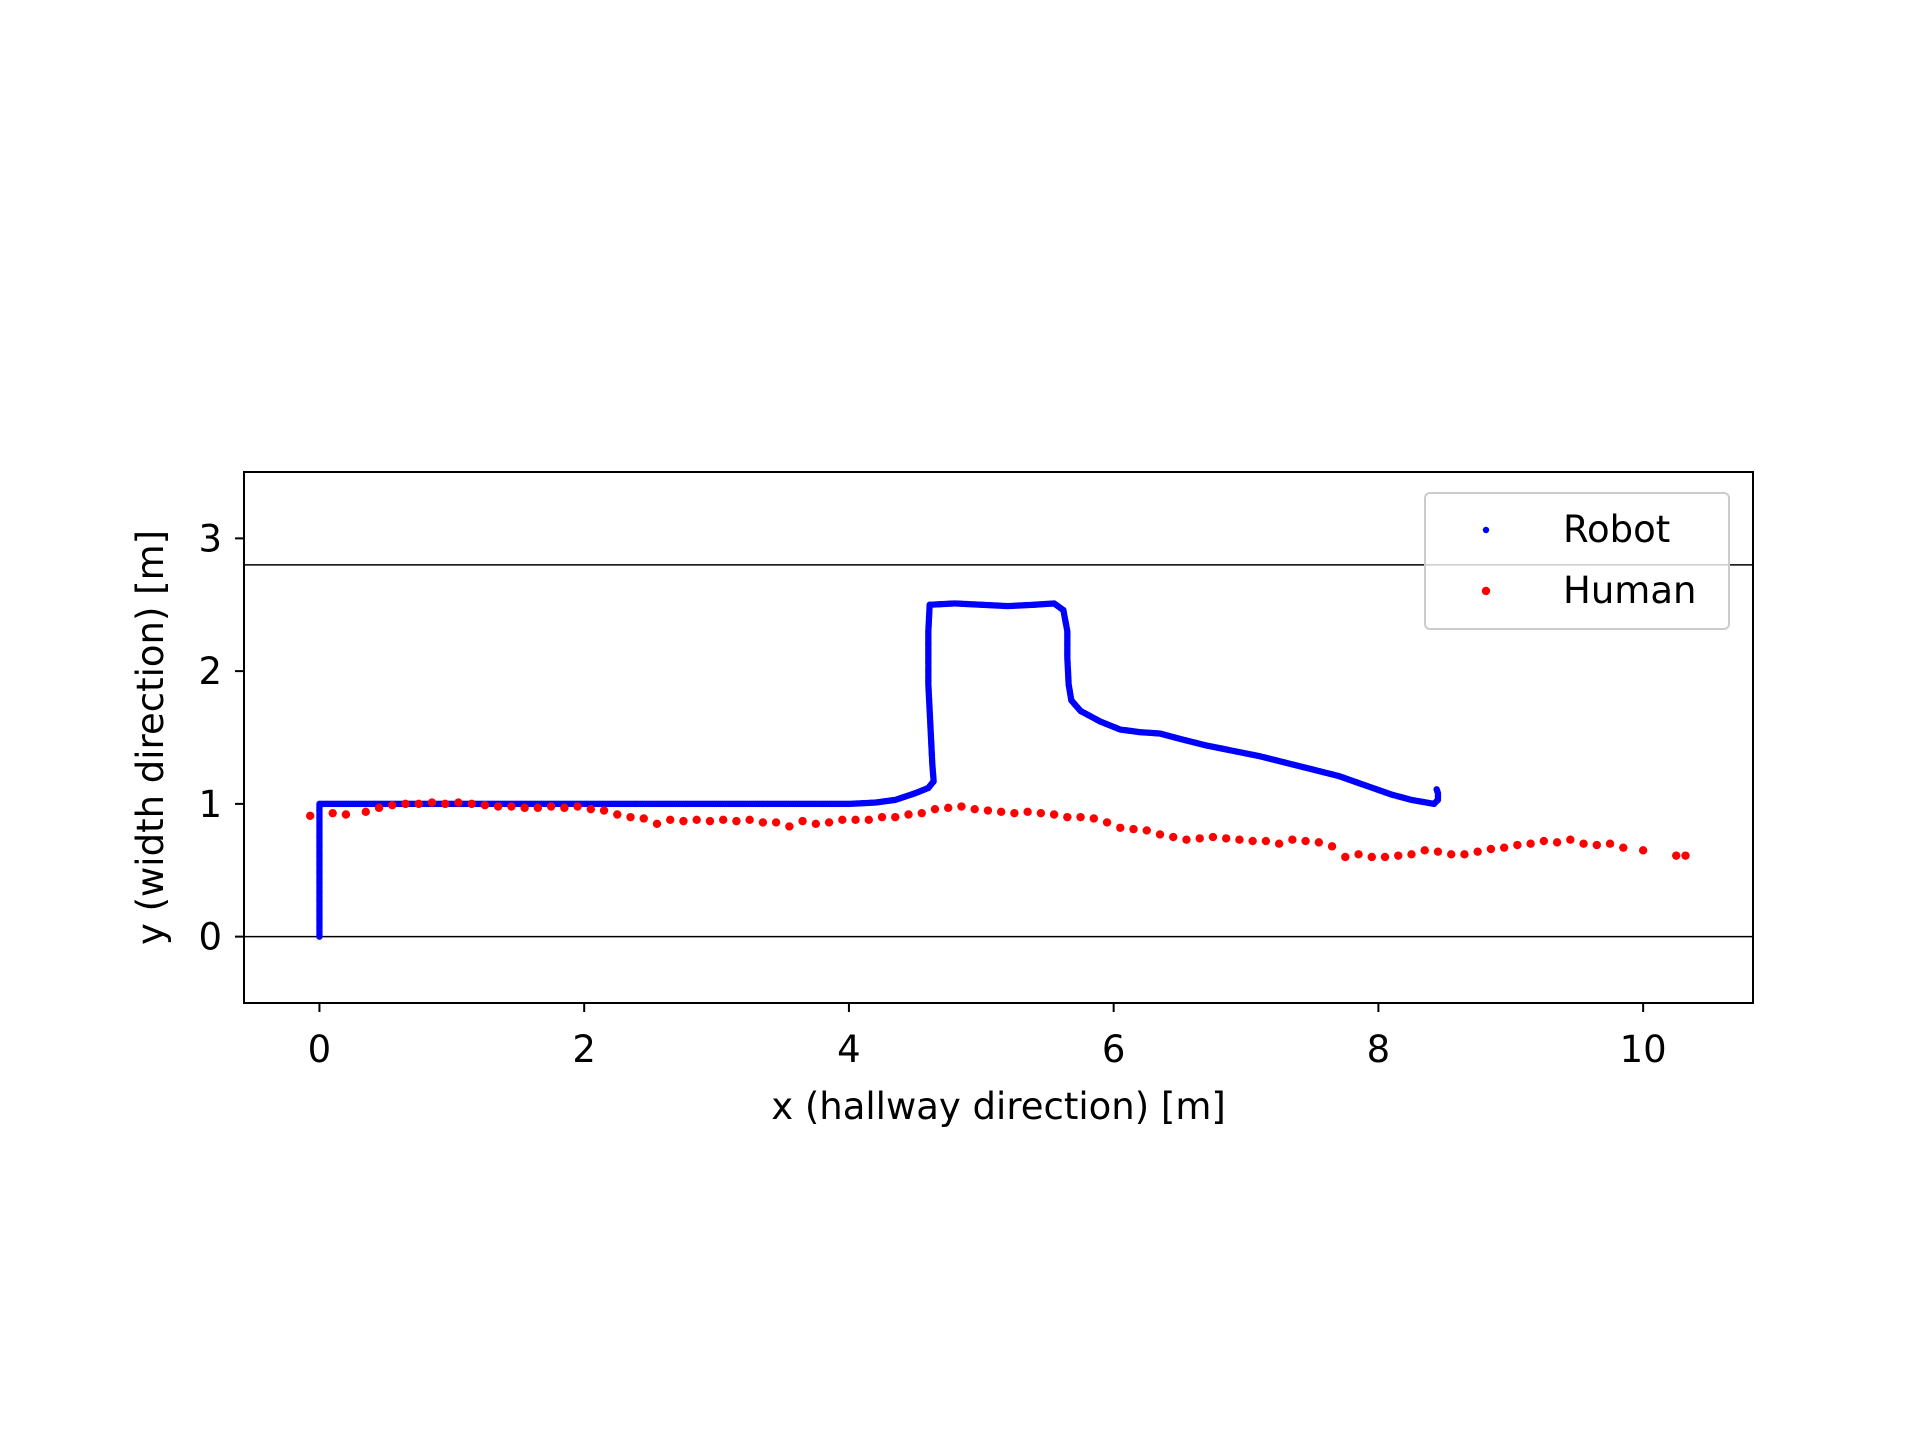 The width and height of the screenshot is (1920, 1445). What do you see at coordinates (1379, 1049) in the screenshot?
I see `x-tick-label: 8` at bounding box center [1379, 1049].